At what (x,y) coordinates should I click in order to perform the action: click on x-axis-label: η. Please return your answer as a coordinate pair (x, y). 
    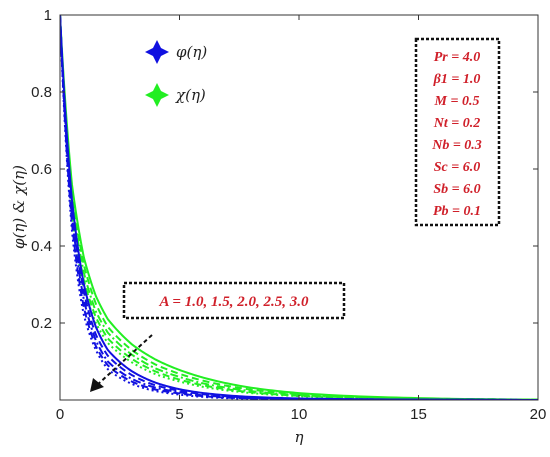
    Looking at the image, I should click on (299, 437).